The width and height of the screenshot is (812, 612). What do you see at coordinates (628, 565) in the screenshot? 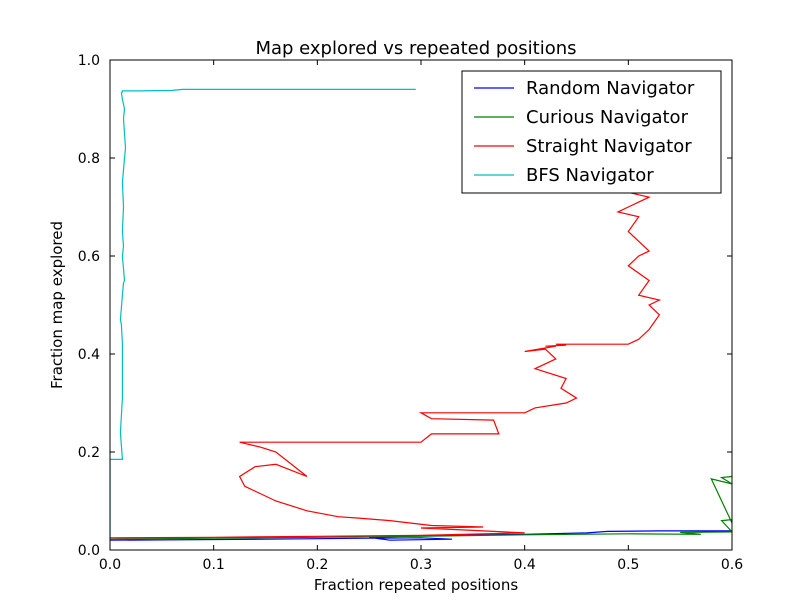
I see `x-tick-label: 0.5` at bounding box center [628, 565].